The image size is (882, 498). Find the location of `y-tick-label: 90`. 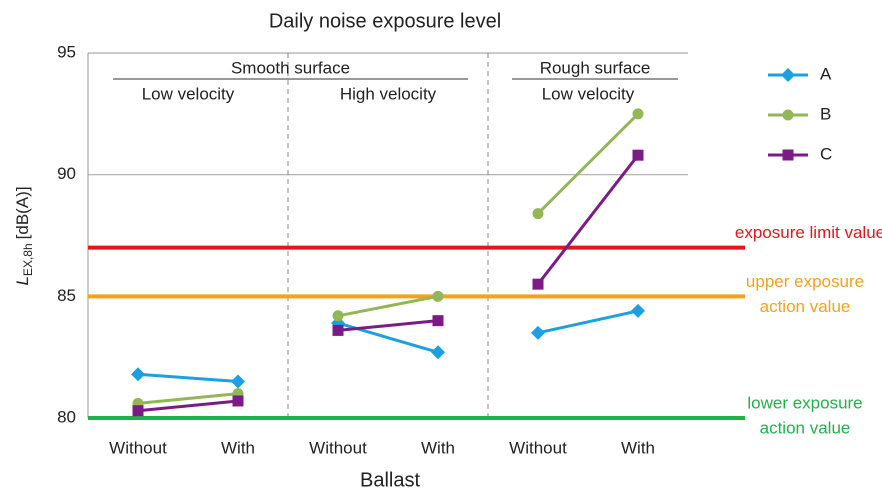

y-tick-label: 90 is located at coordinates (66, 173).